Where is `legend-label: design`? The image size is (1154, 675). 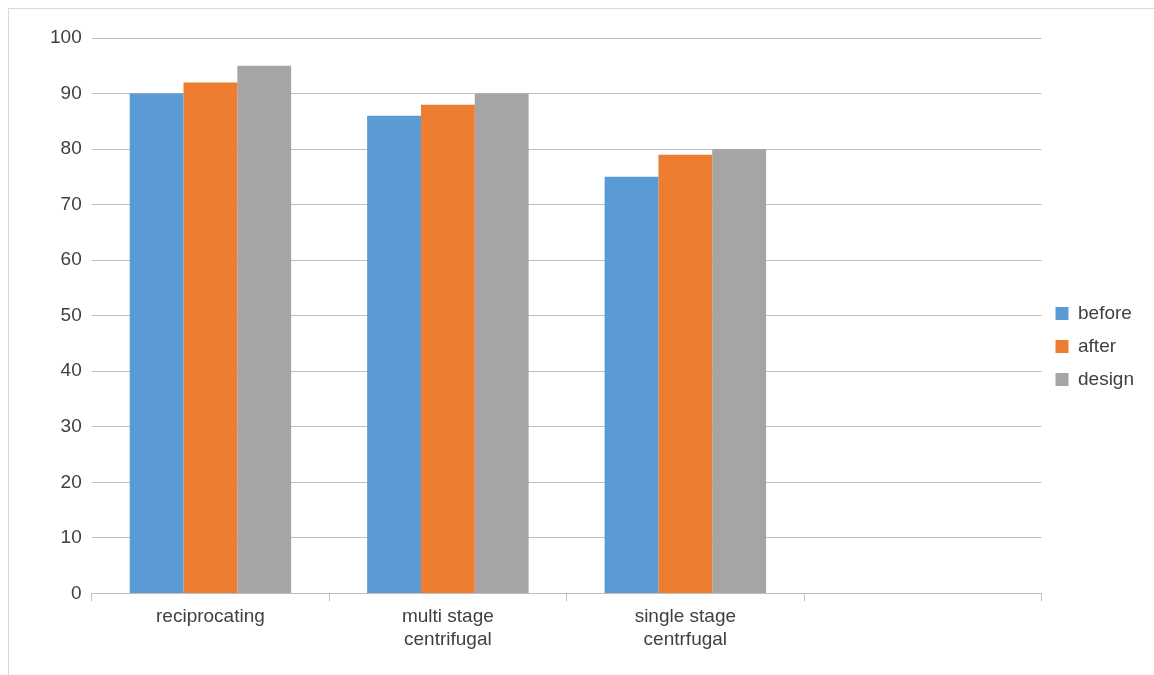
legend-label: design is located at coordinates (1106, 378).